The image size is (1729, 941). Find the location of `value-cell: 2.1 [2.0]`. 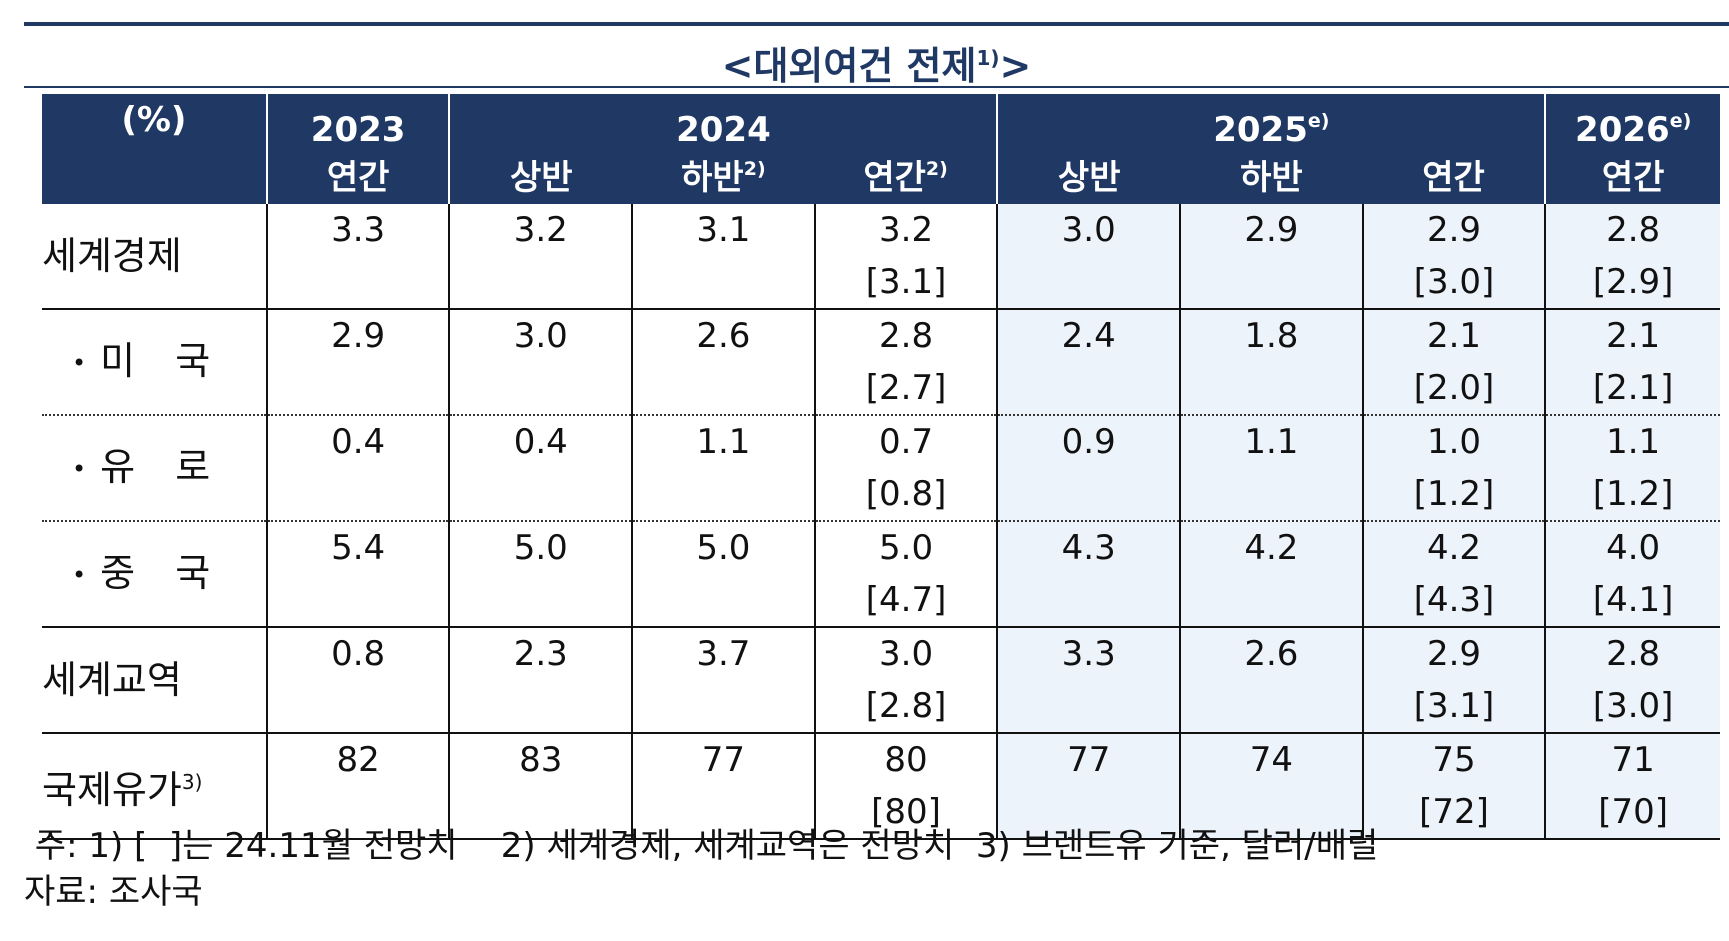

value-cell: 2.1 [2.0] is located at coordinates (1454, 362).